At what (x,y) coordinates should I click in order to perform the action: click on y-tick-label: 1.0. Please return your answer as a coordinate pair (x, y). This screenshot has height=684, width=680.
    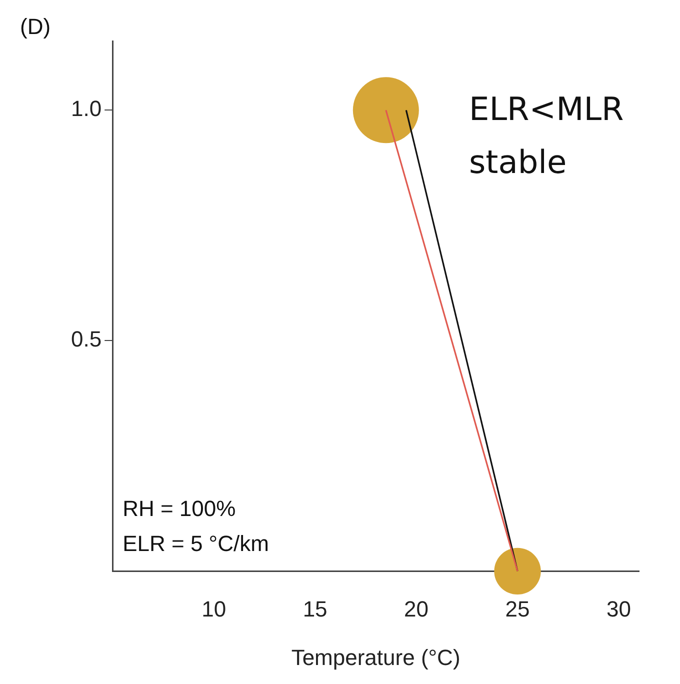
    Looking at the image, I should click on (86, 109).